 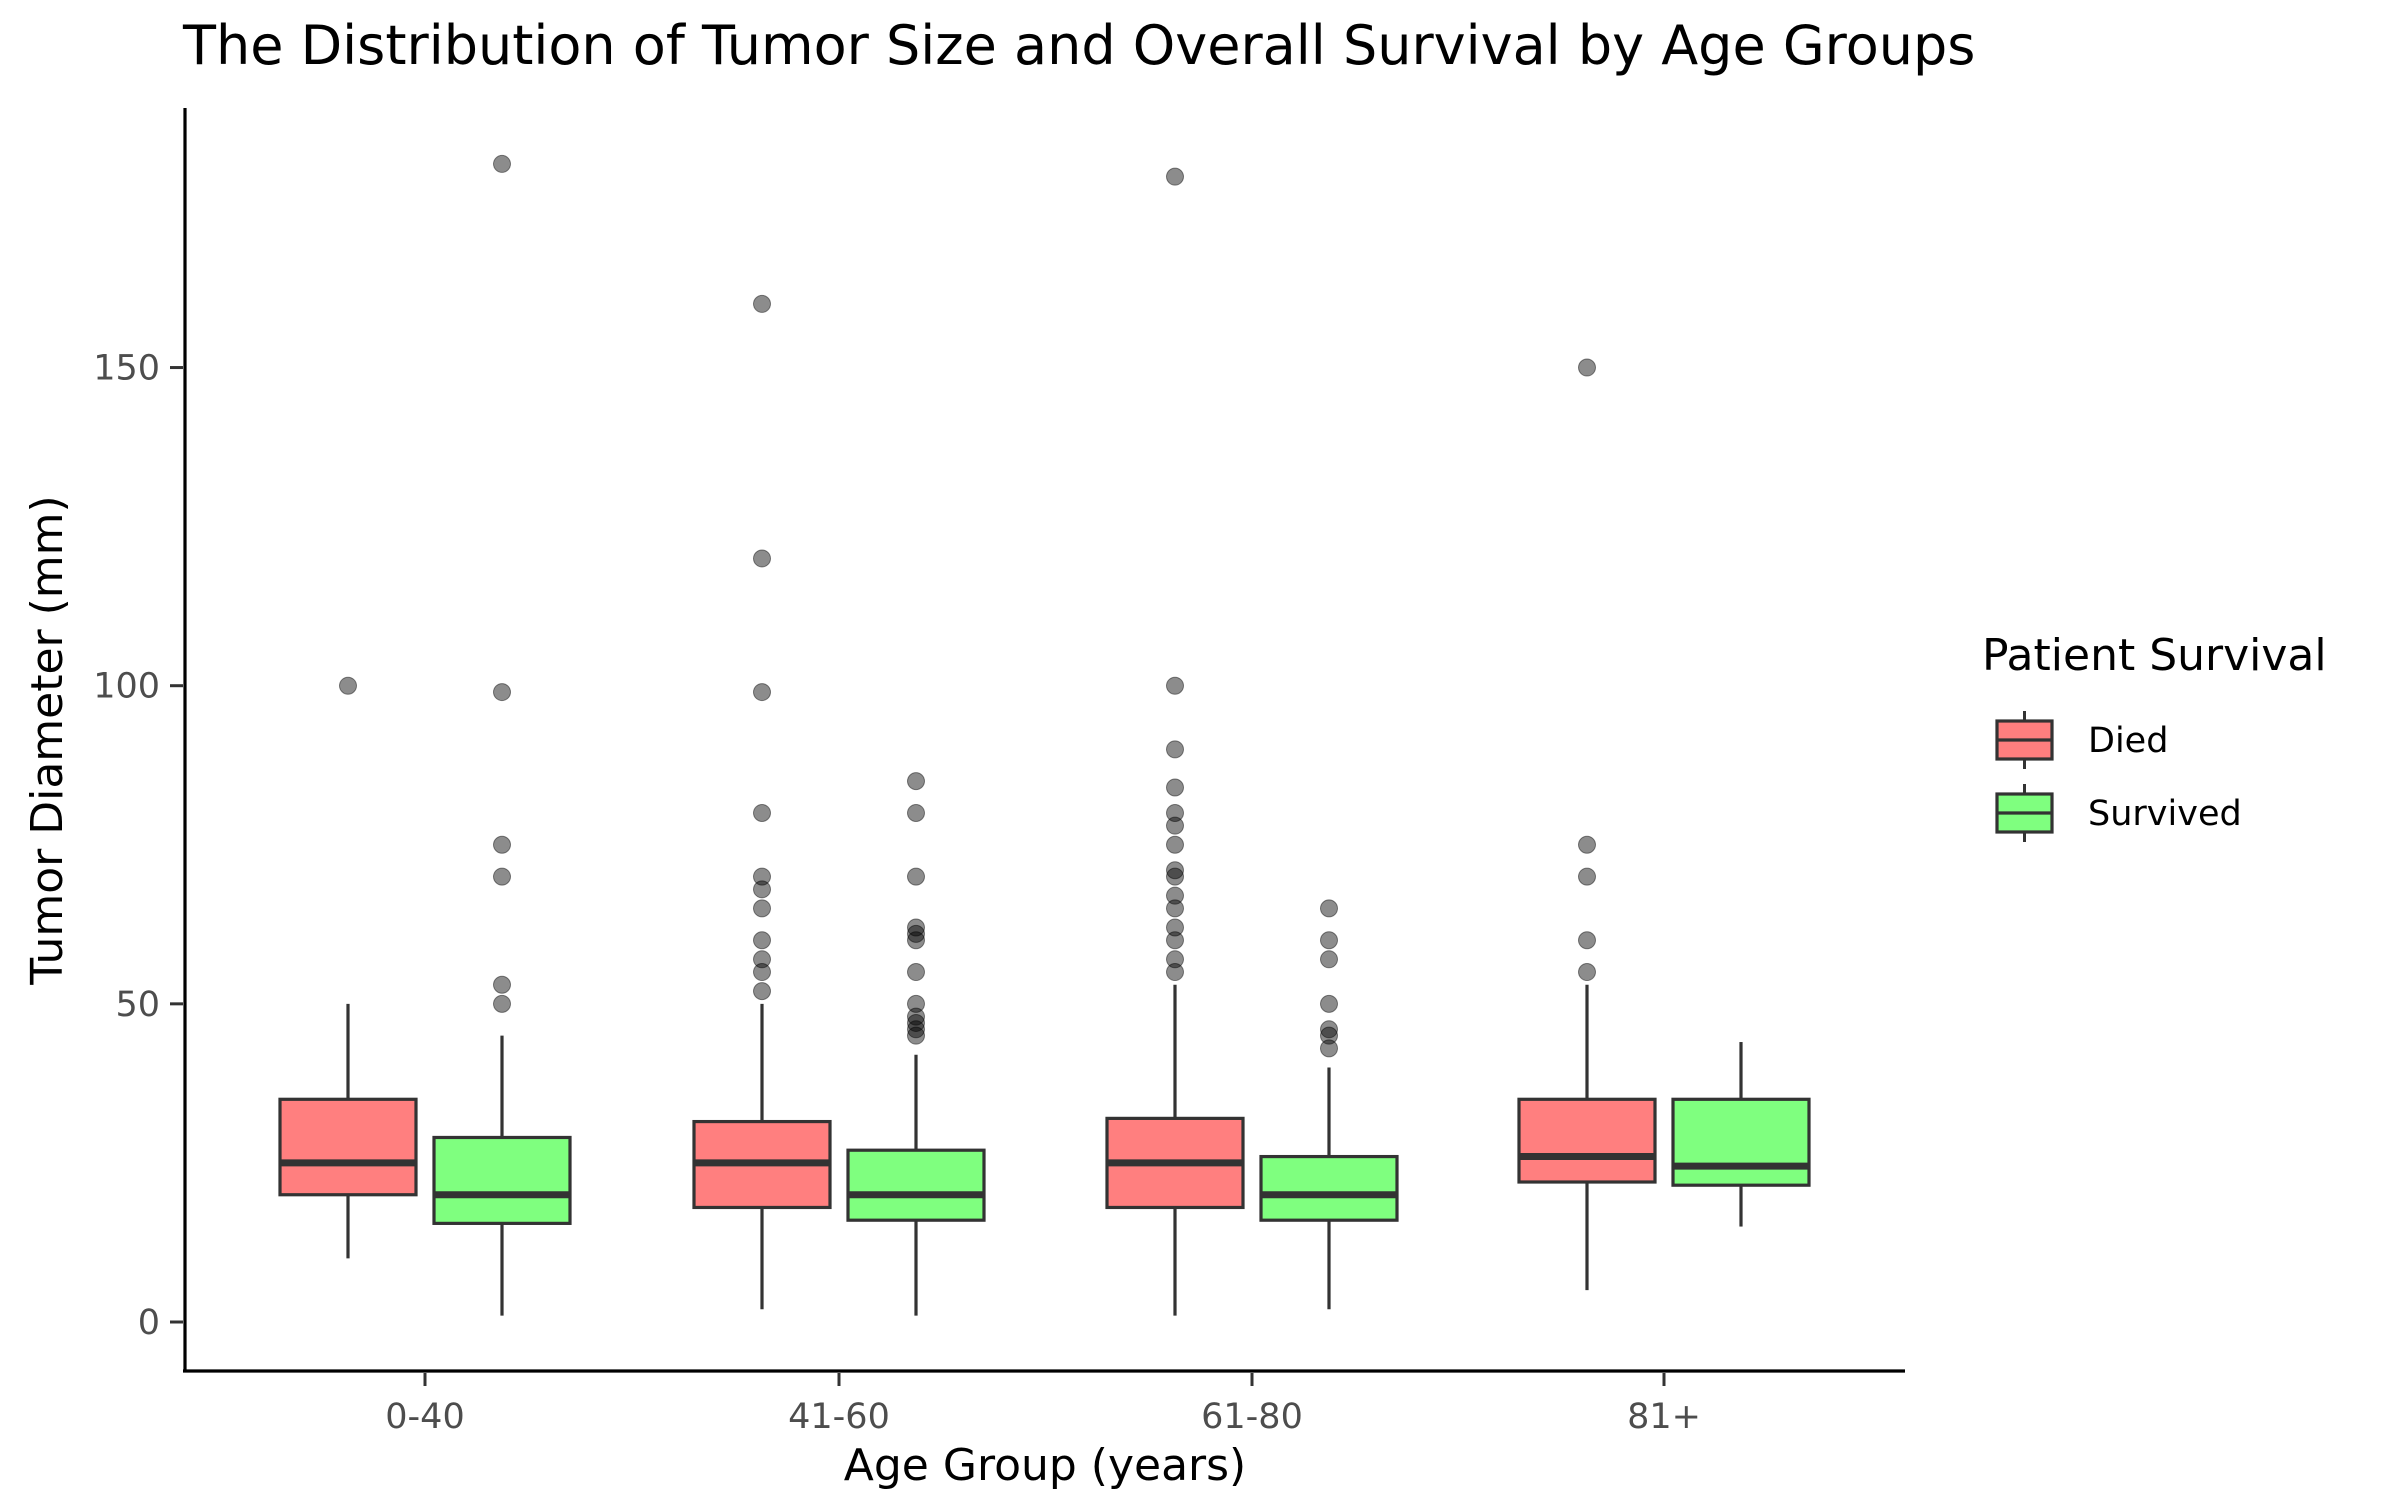 What do you see at coordinates (1587, 824) in the screenshot?
I see `box-died-81+` at bounding box center [1587, 824].